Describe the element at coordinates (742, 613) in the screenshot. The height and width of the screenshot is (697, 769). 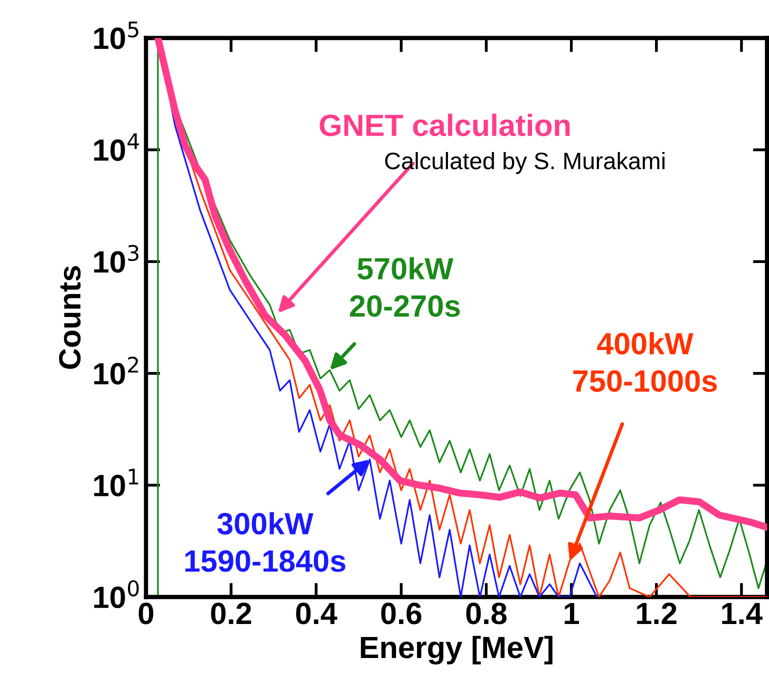
I see `x-tick-label: 1.4` at that location.